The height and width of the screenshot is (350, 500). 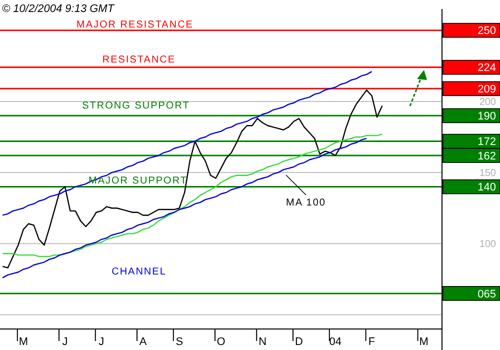 What do you see at coordinates (139, 272) in the screenshot?
I see `annotation: CHANNEL` at bounding box center [139, 272].